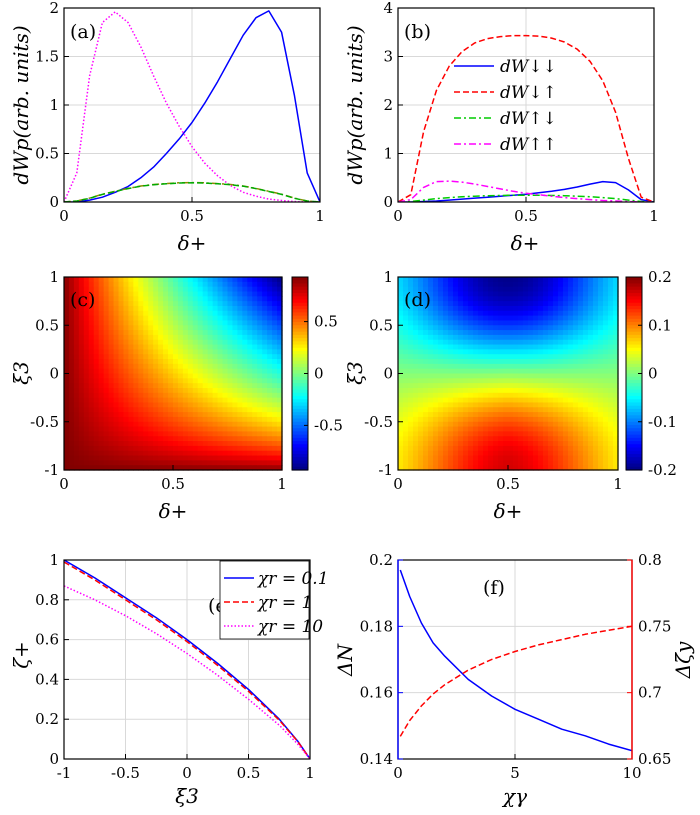  What do you see at coordinates (64, 484) in the screenshot?
I see `x-tick-label: 0` at bounding box center [64, 484].